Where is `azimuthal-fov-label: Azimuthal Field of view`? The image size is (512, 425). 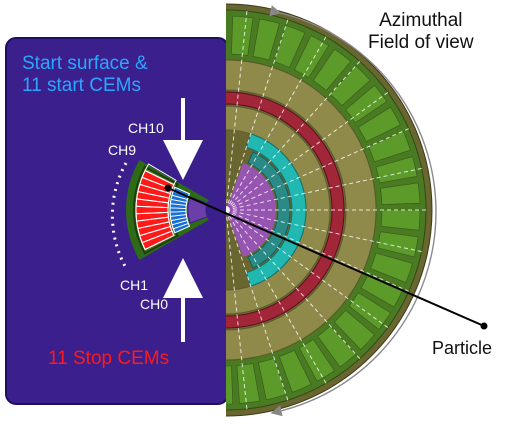 azimuthal-fov-label: Azimuthal Field of view is located at coordinates (421, 32).